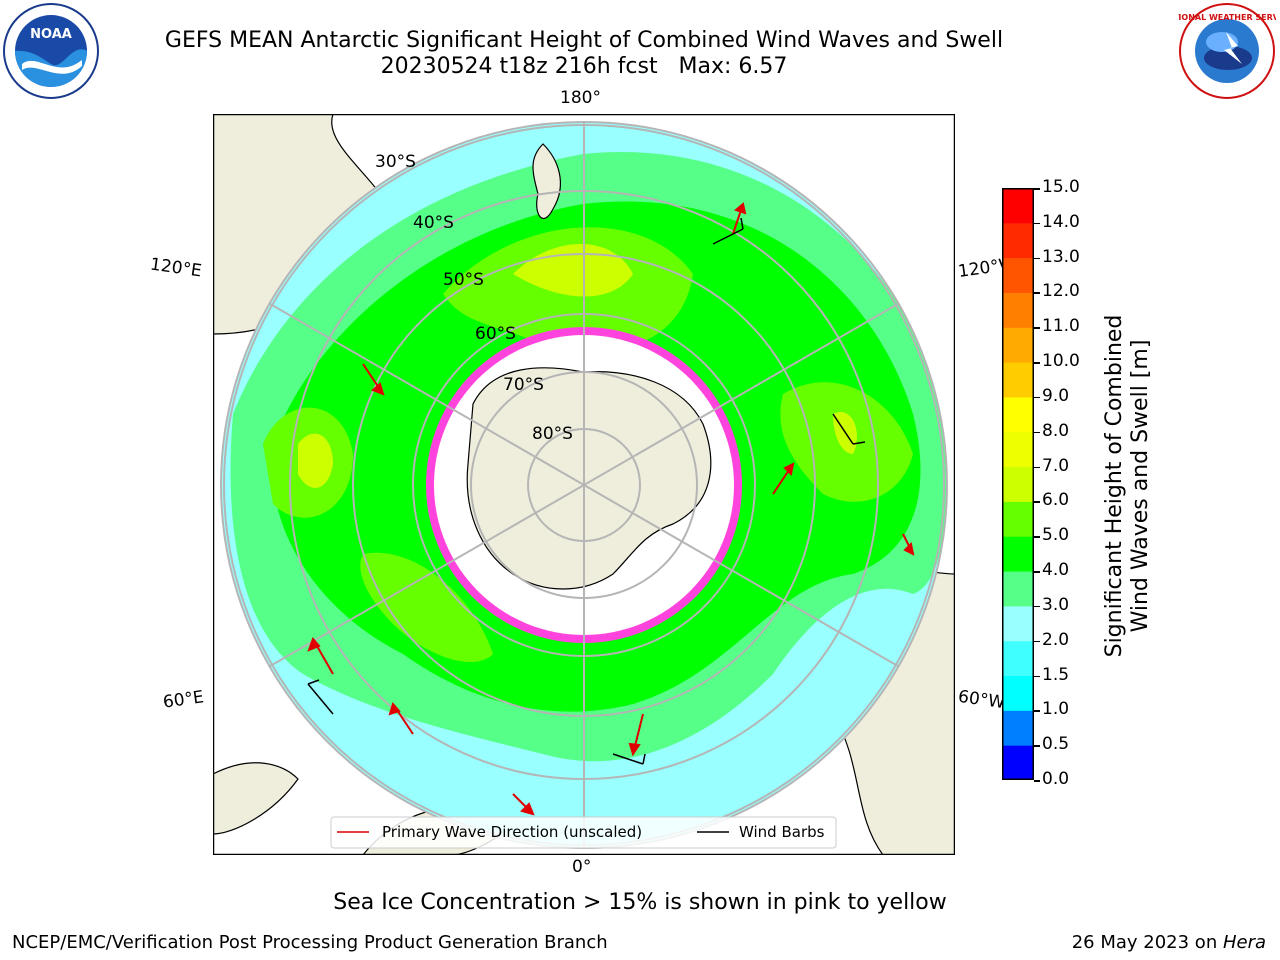 Image resolution: width=1280 pixels, height=960 pixels. What do you see at coordinates (1056, 570) in the screenshot?
I see `colorbar-tick-label: 4.0` at bounding box center [1056, 570].